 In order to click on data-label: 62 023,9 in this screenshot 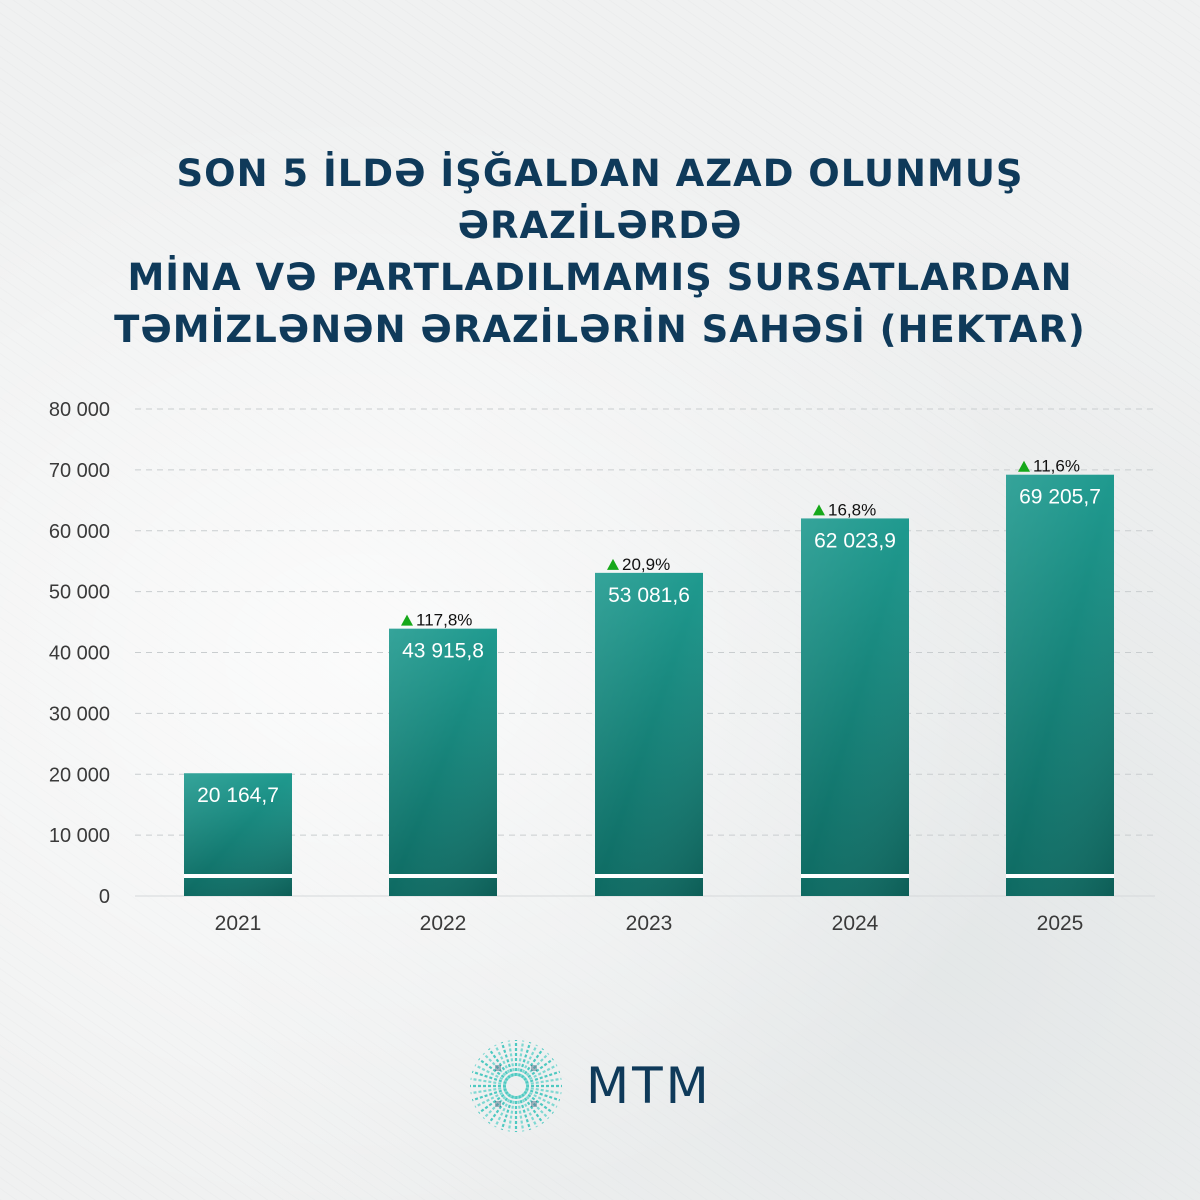, I will do `click(855, 540)`.